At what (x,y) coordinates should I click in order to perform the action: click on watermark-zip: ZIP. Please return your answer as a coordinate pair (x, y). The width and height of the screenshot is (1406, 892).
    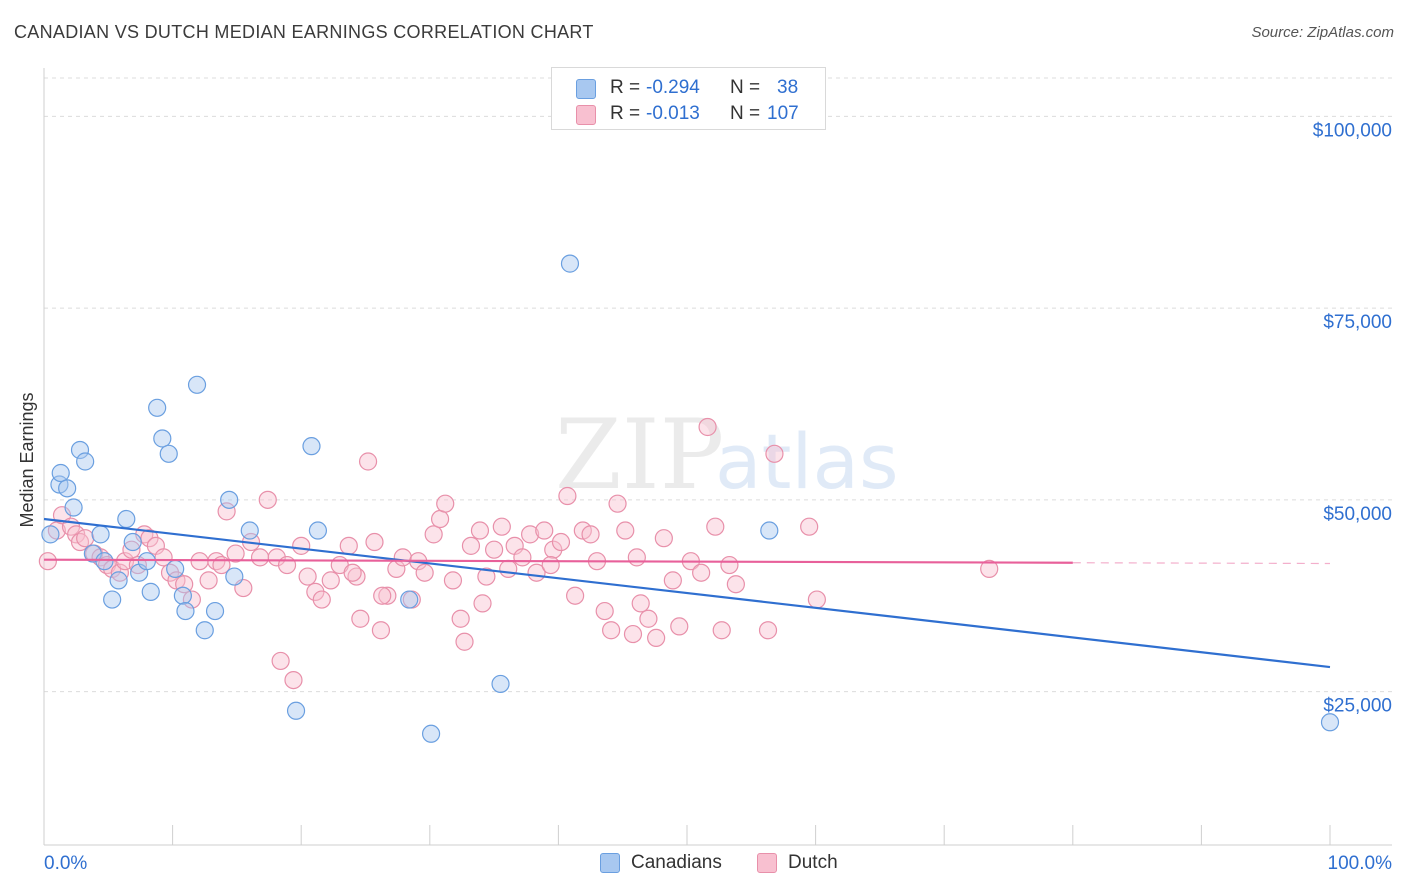
    Looking at the image, I should click on (639, 455).